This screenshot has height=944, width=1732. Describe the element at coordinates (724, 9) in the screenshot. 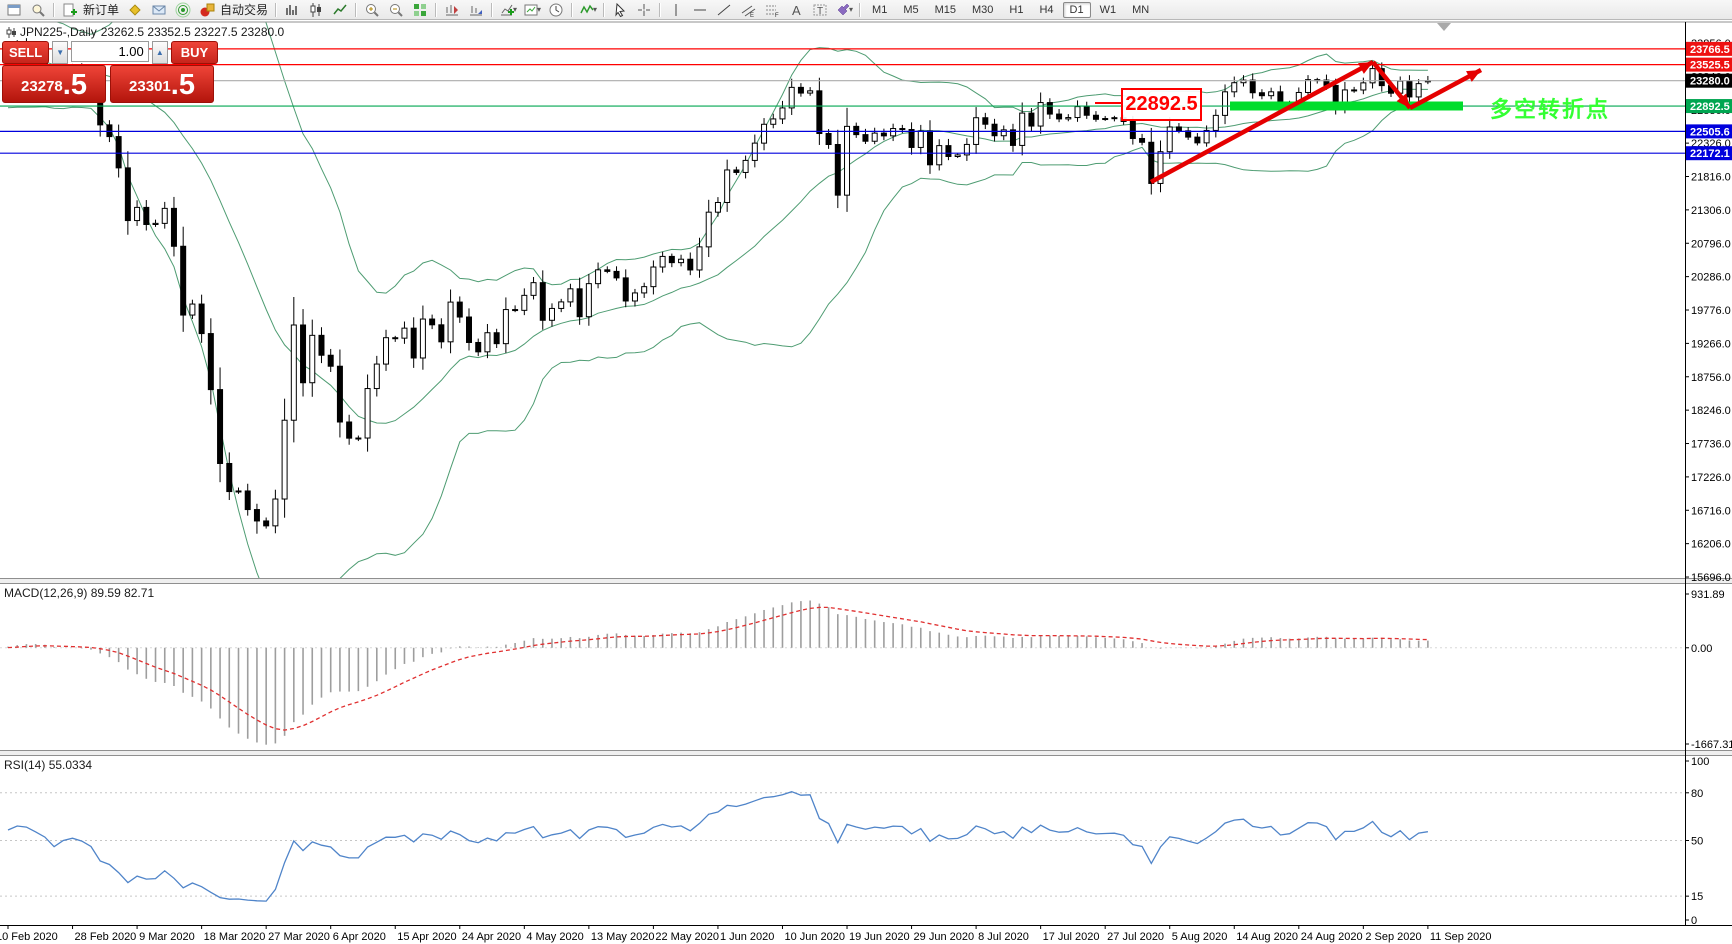

I see `trendline-icon` at that location.